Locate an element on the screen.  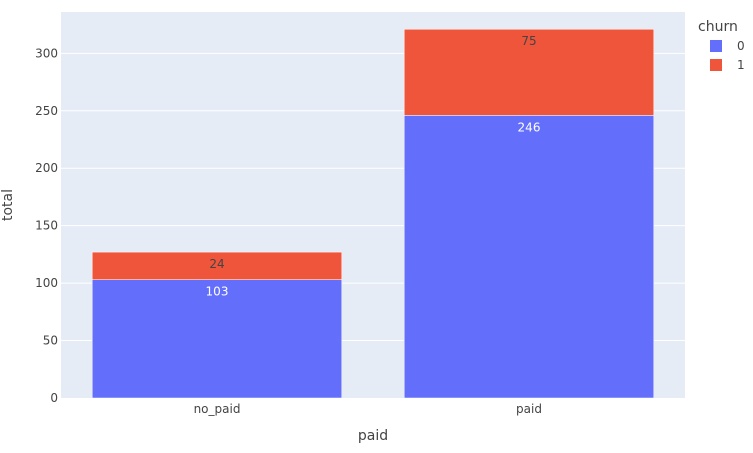
bar-value-label: 24 is located at coordinates (216, 264).